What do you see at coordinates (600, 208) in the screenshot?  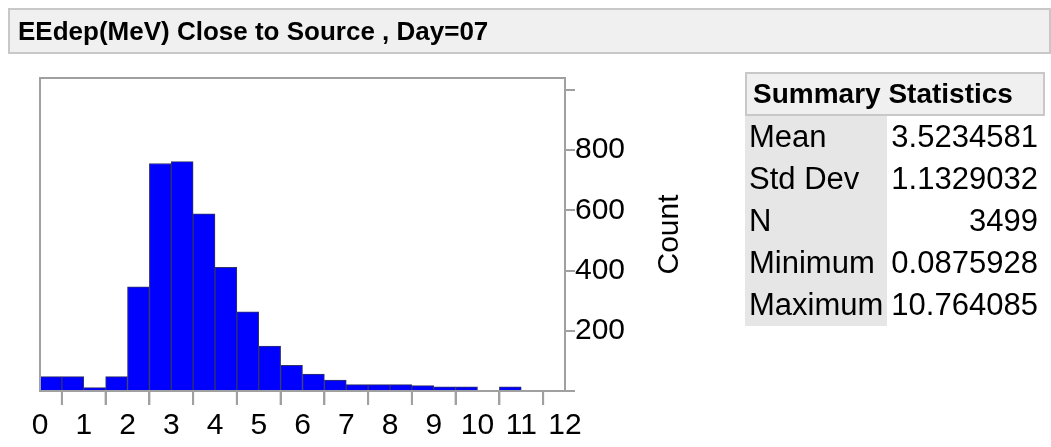 I see `y-tick-label: 600` at bounding box center [600, 208].